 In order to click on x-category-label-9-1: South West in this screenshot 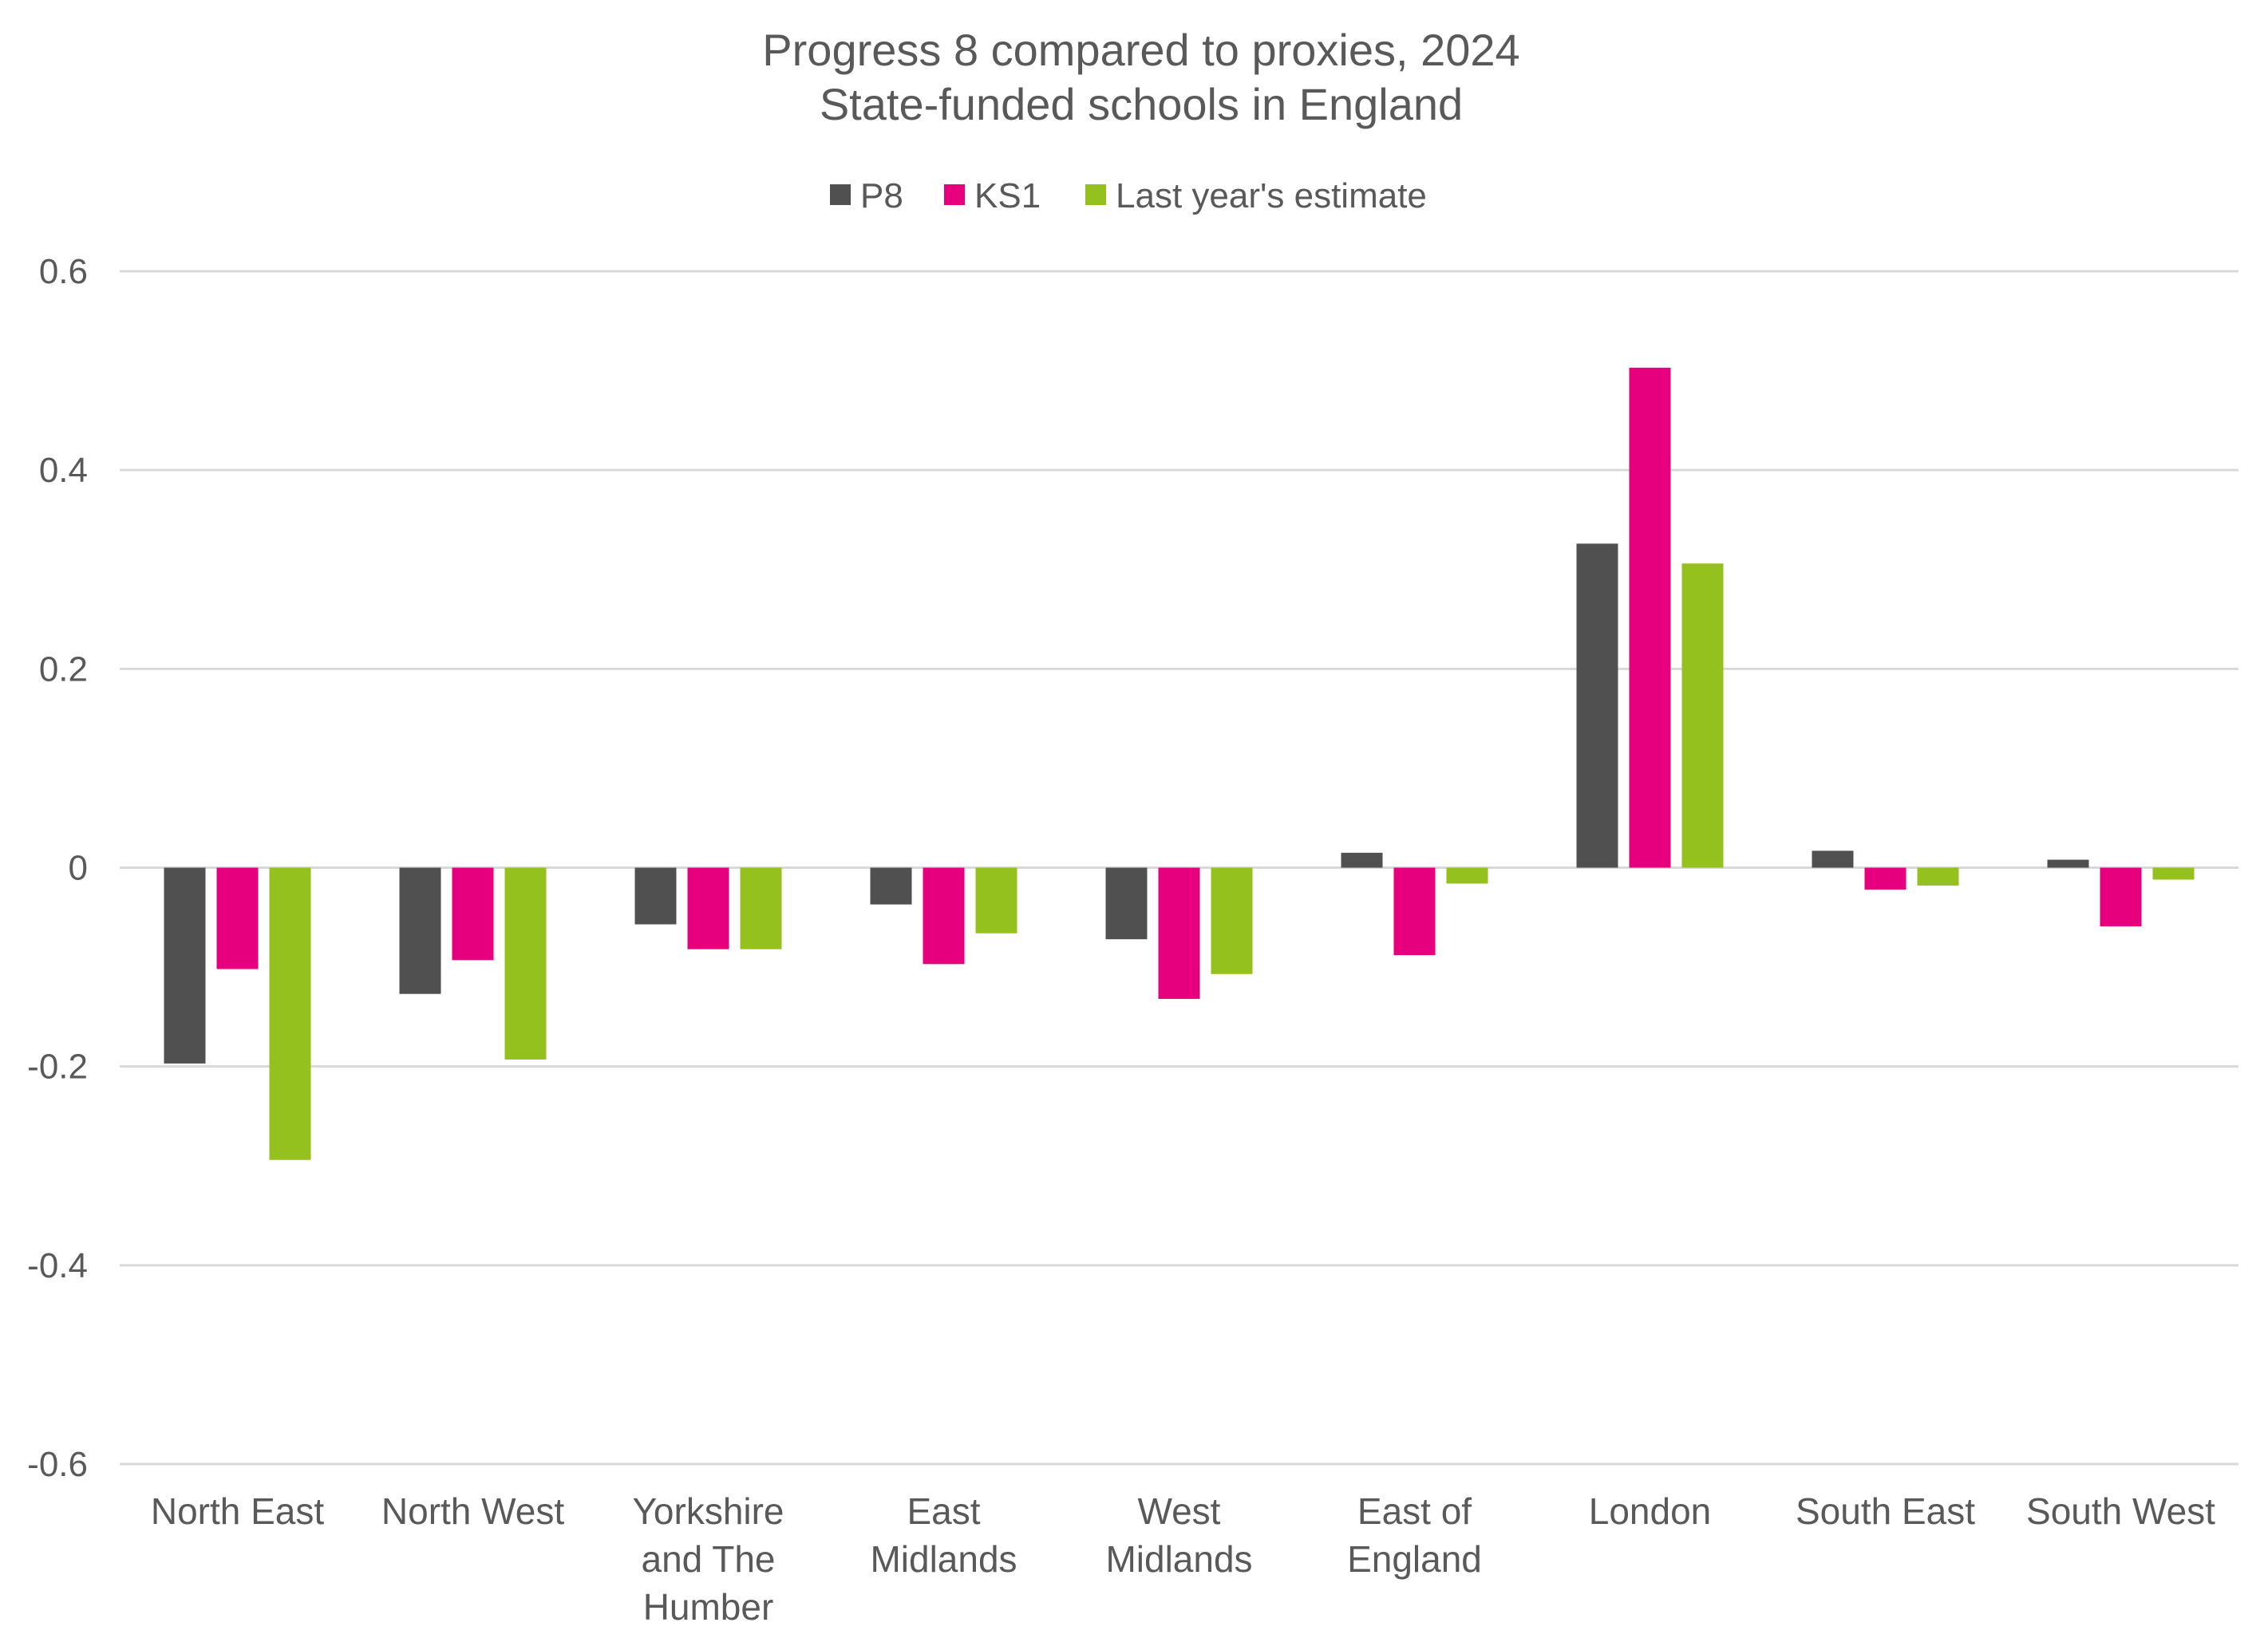, I will do `click(2120, 1511)`.